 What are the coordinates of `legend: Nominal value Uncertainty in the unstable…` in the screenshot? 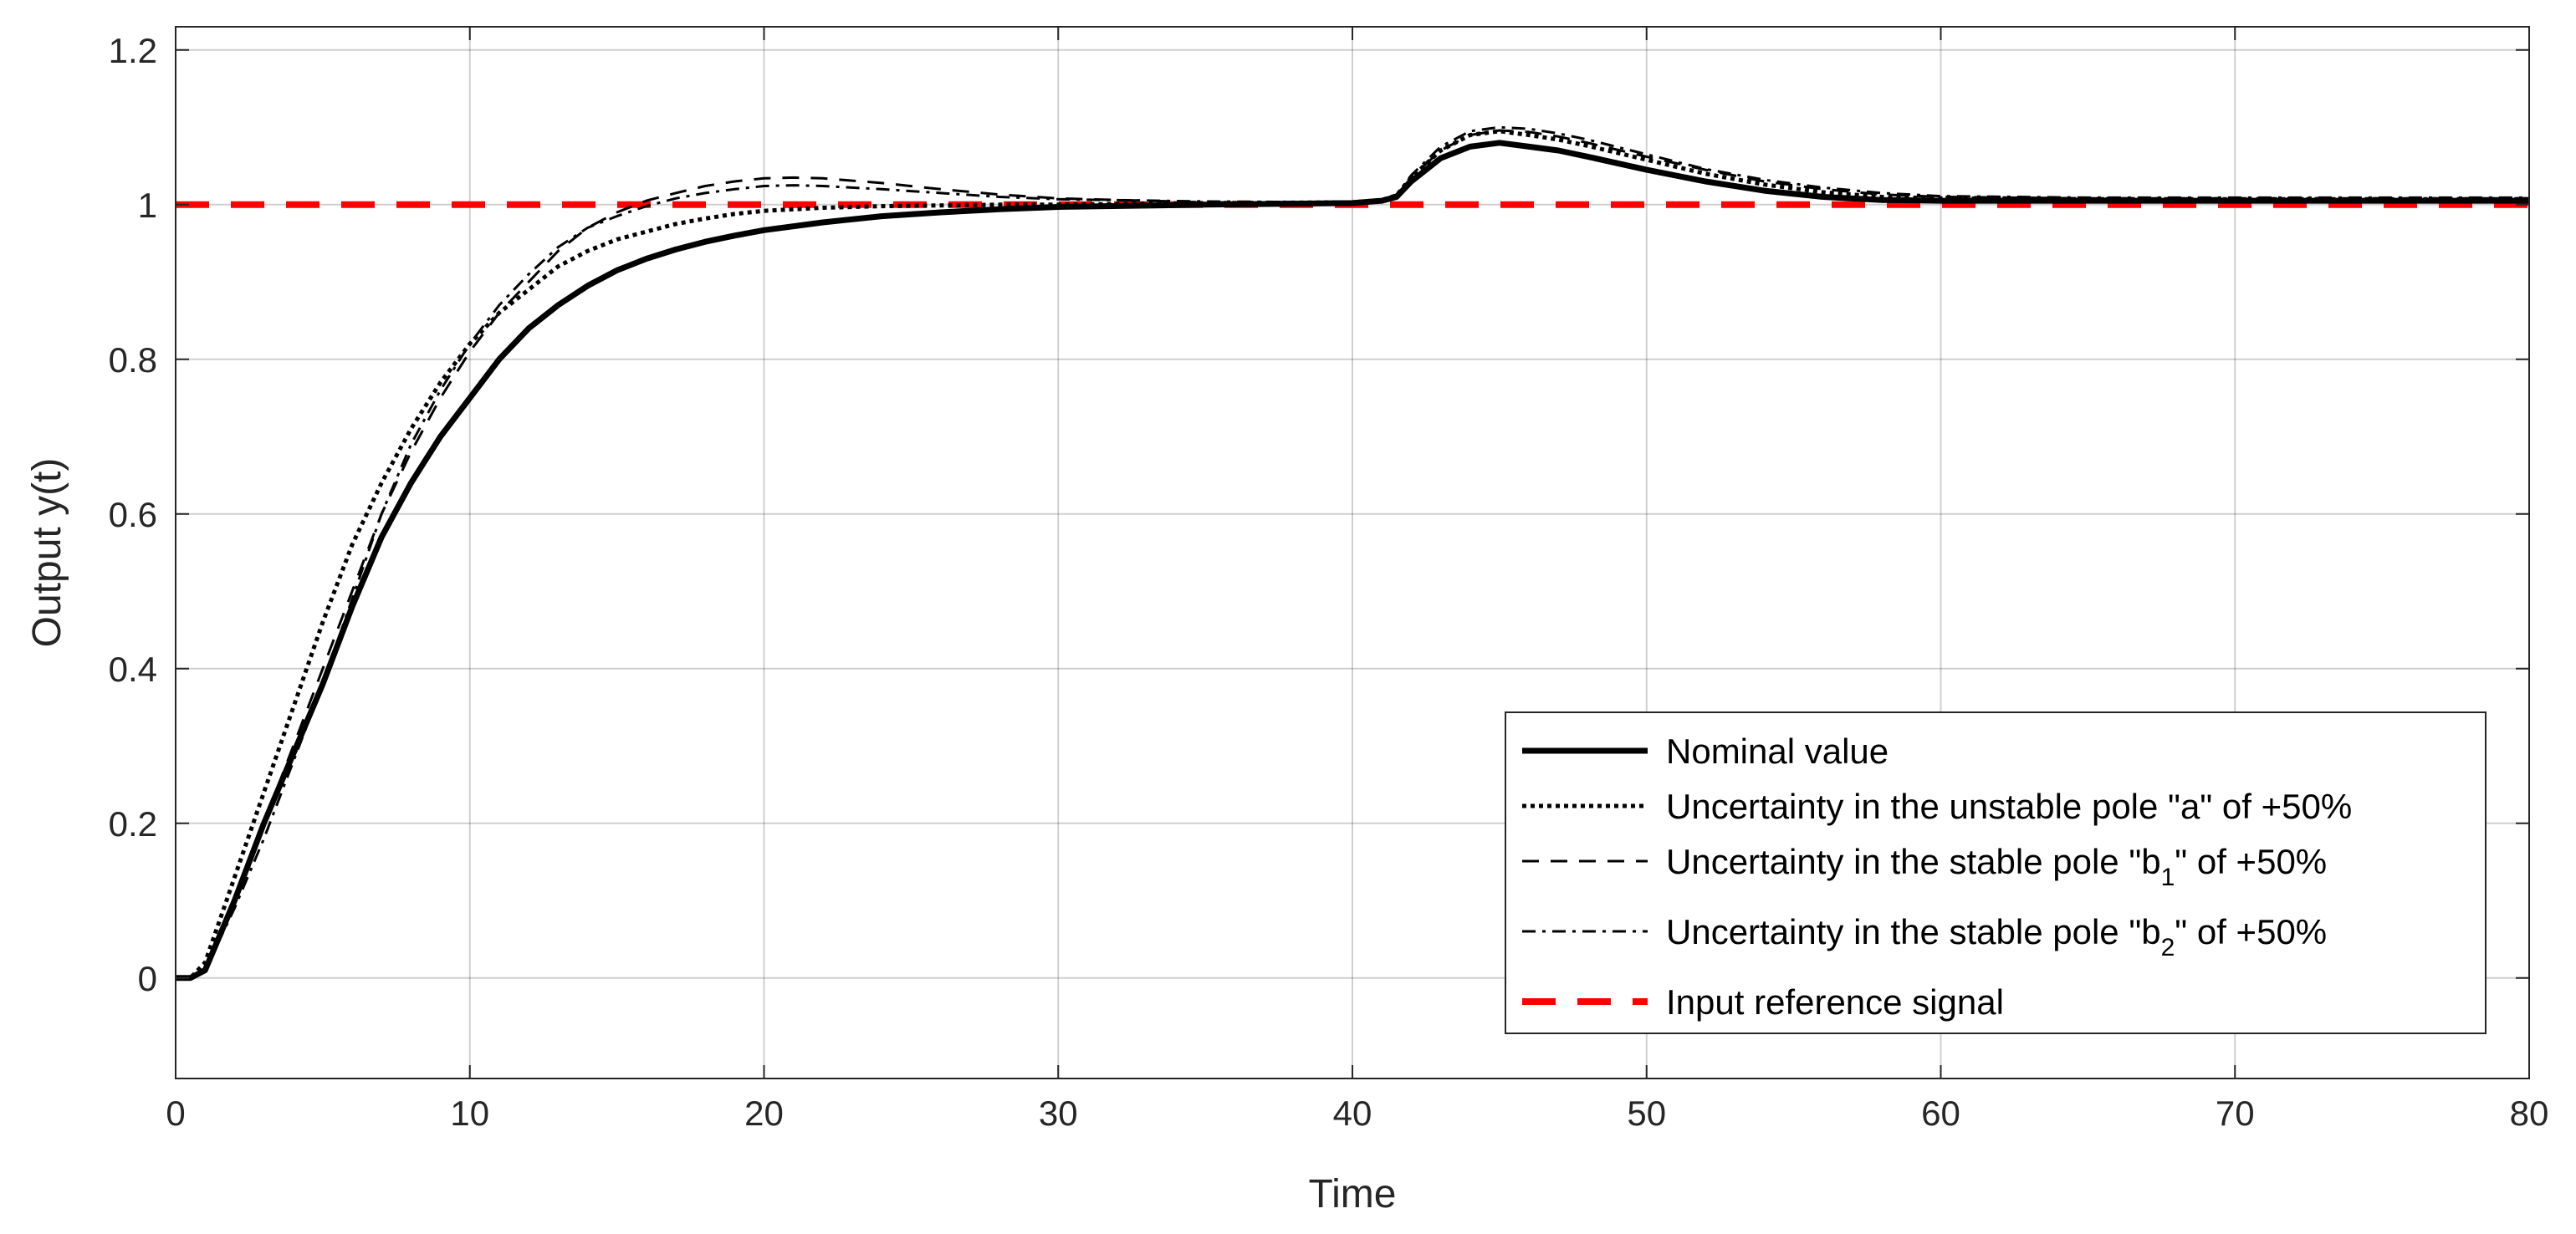 It's located at (1996, 873).